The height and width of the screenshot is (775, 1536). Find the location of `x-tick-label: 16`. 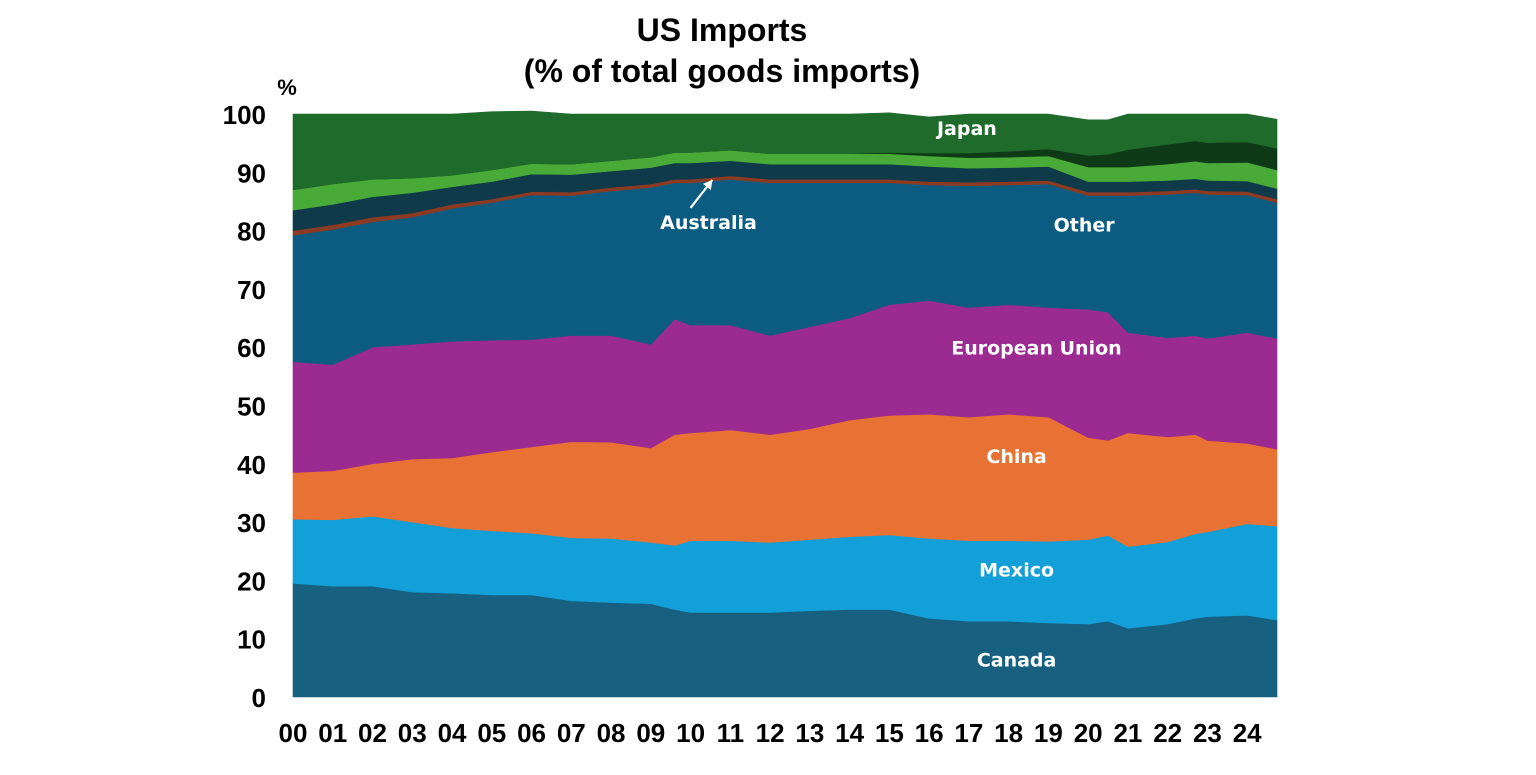

x-tick-label: 16 is located at coordinates (929, 733).